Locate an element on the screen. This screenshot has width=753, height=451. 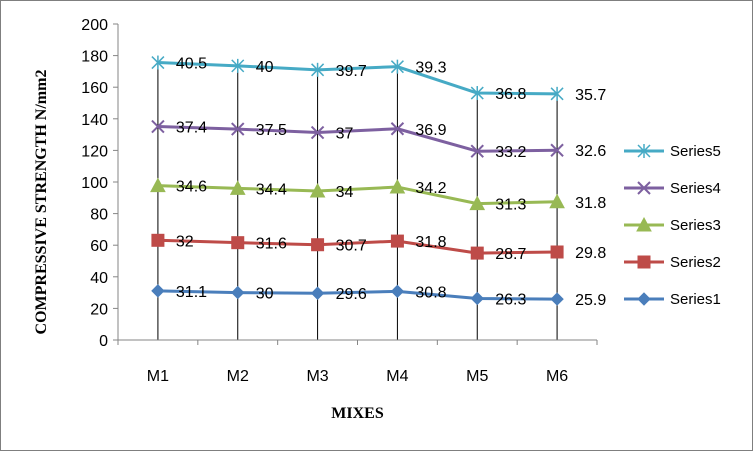
x-tick-label: M3 is located at coordinates (317, 376).